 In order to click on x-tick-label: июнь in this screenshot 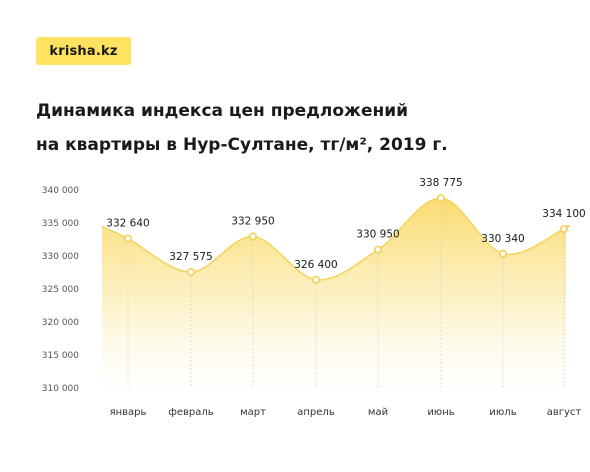, I will do `click(440, 412)`.